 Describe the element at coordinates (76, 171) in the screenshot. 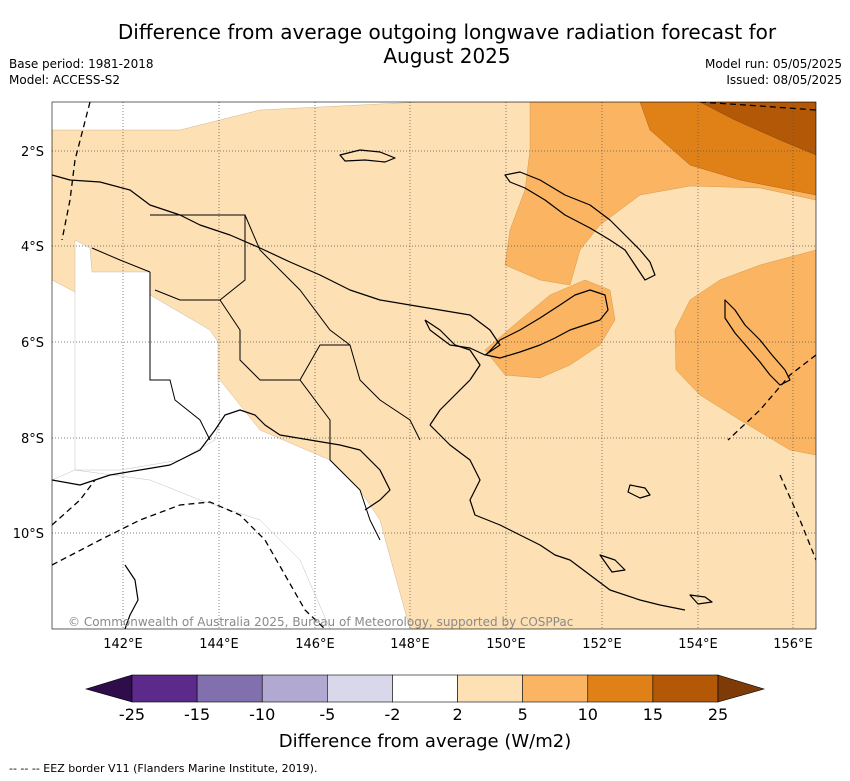

I see `eez-border-north` at that location.